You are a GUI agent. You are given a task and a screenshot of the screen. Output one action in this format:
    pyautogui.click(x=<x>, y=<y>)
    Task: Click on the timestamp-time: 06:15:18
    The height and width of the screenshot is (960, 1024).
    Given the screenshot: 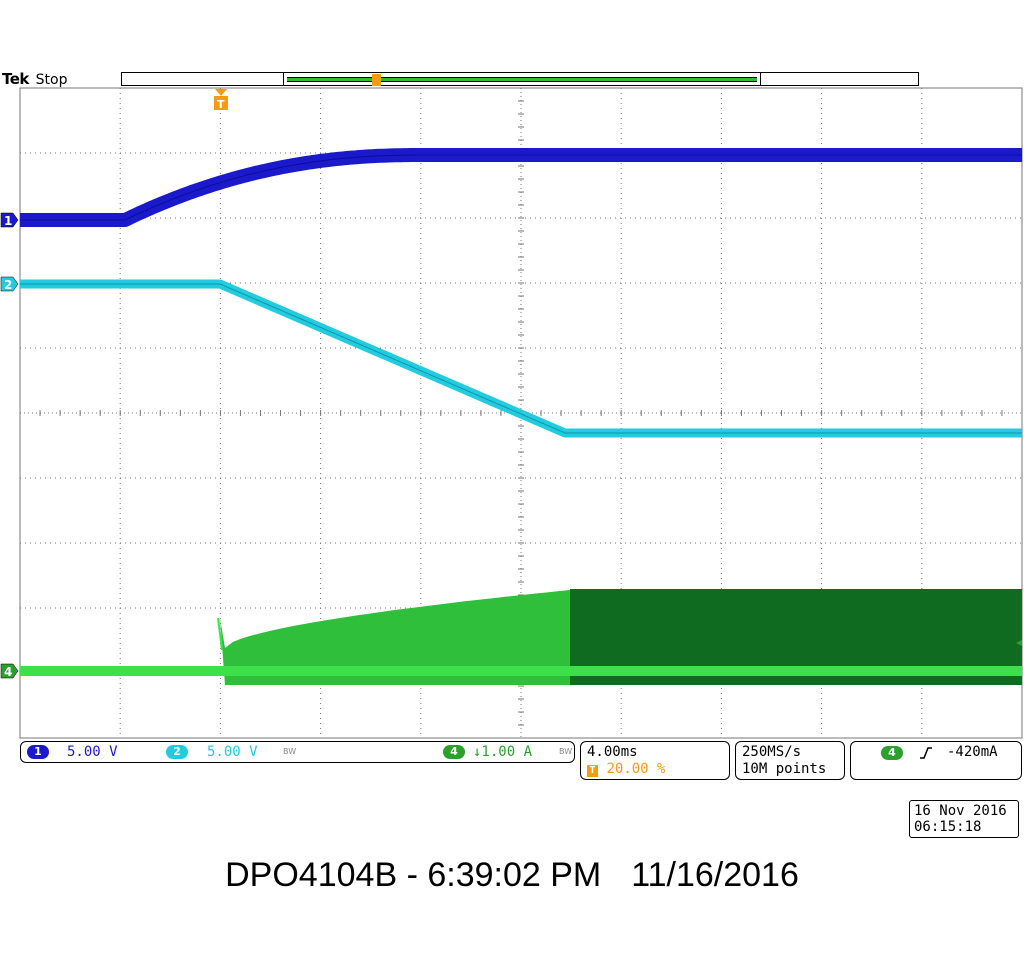 What is the action you would take?
    pyautogui.click(x=948, y=827)
    